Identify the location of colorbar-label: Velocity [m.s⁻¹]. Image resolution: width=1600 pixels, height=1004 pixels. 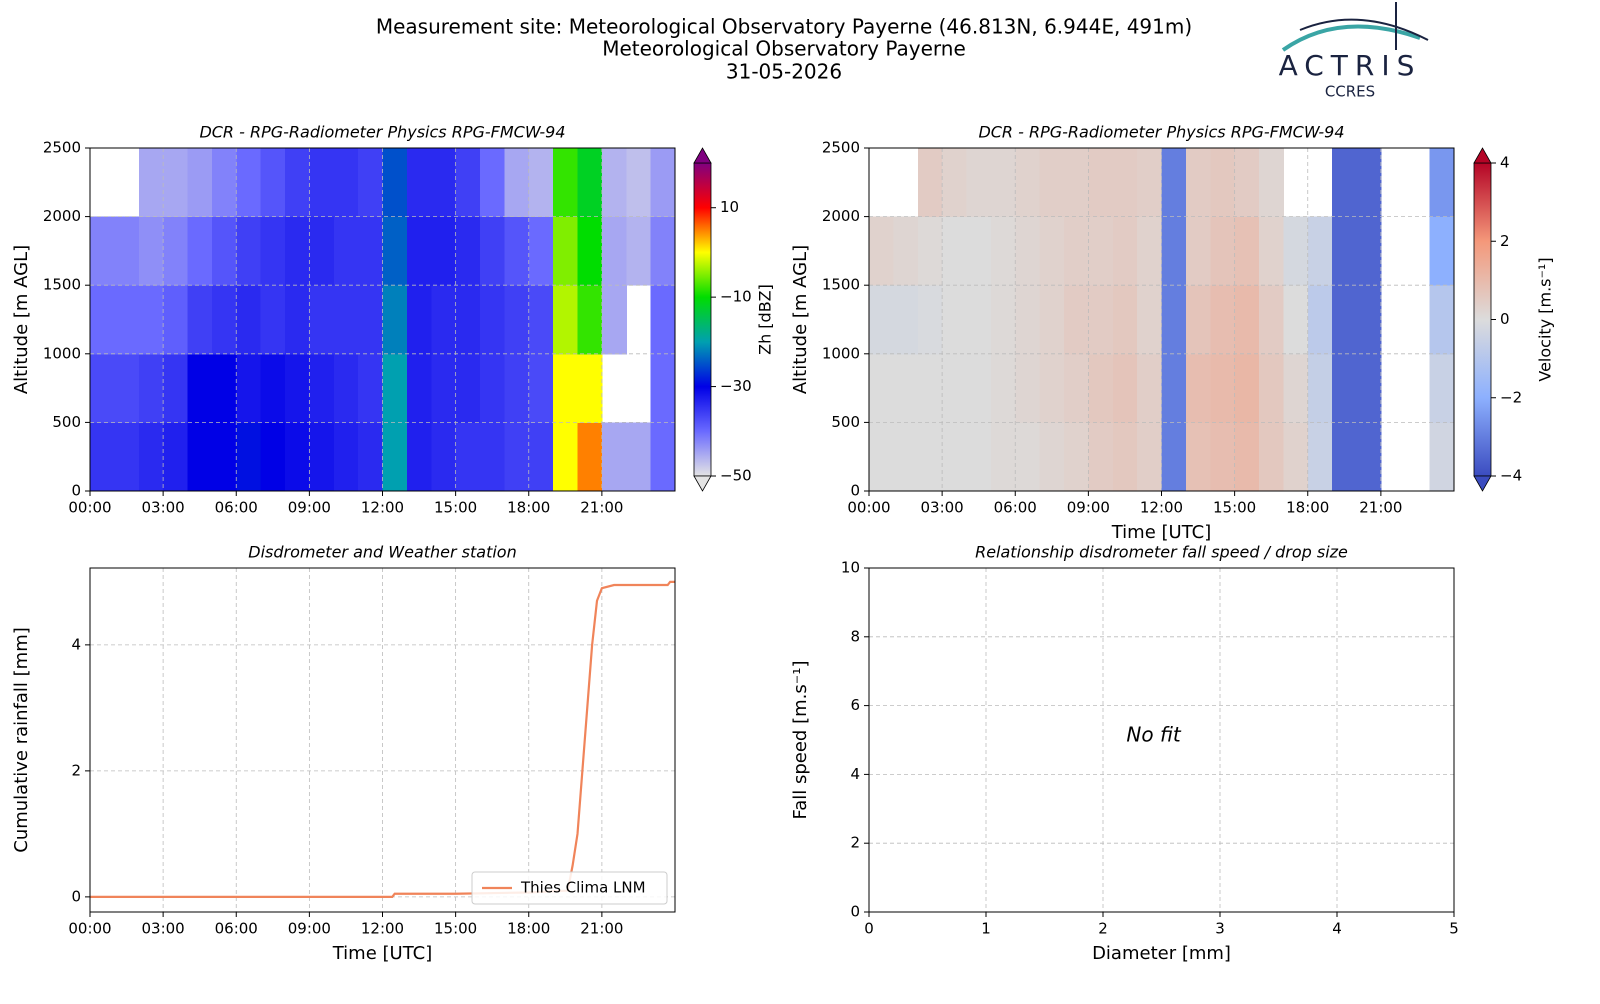
(1545, 319).